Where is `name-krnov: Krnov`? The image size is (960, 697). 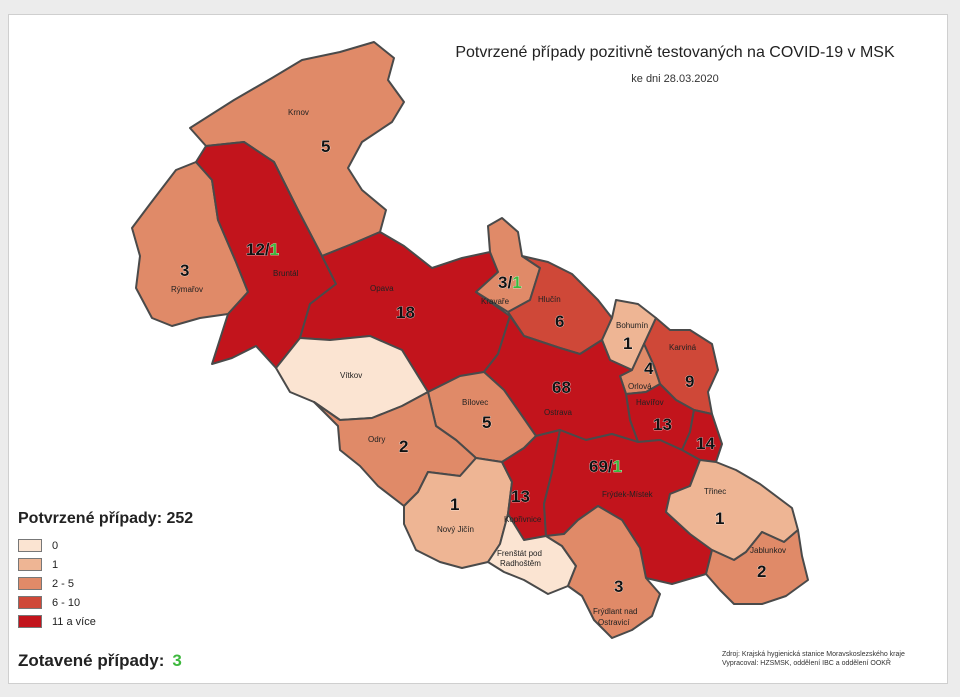 name-krnov: Krnov is located at coordinates (298, 112).